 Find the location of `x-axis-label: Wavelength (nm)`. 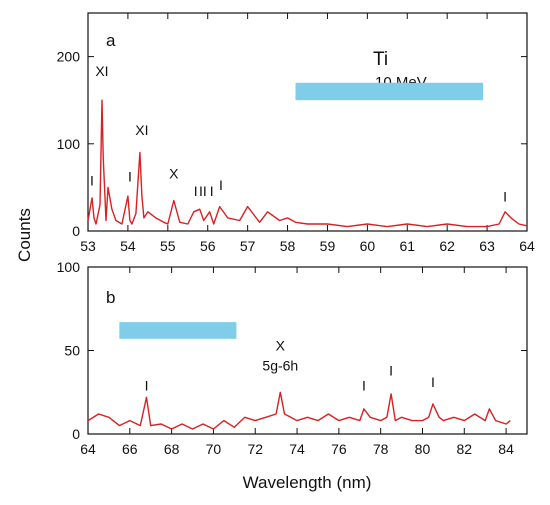

x-axis-label: Wavelength (nm) is located at coordinates (307, 482).